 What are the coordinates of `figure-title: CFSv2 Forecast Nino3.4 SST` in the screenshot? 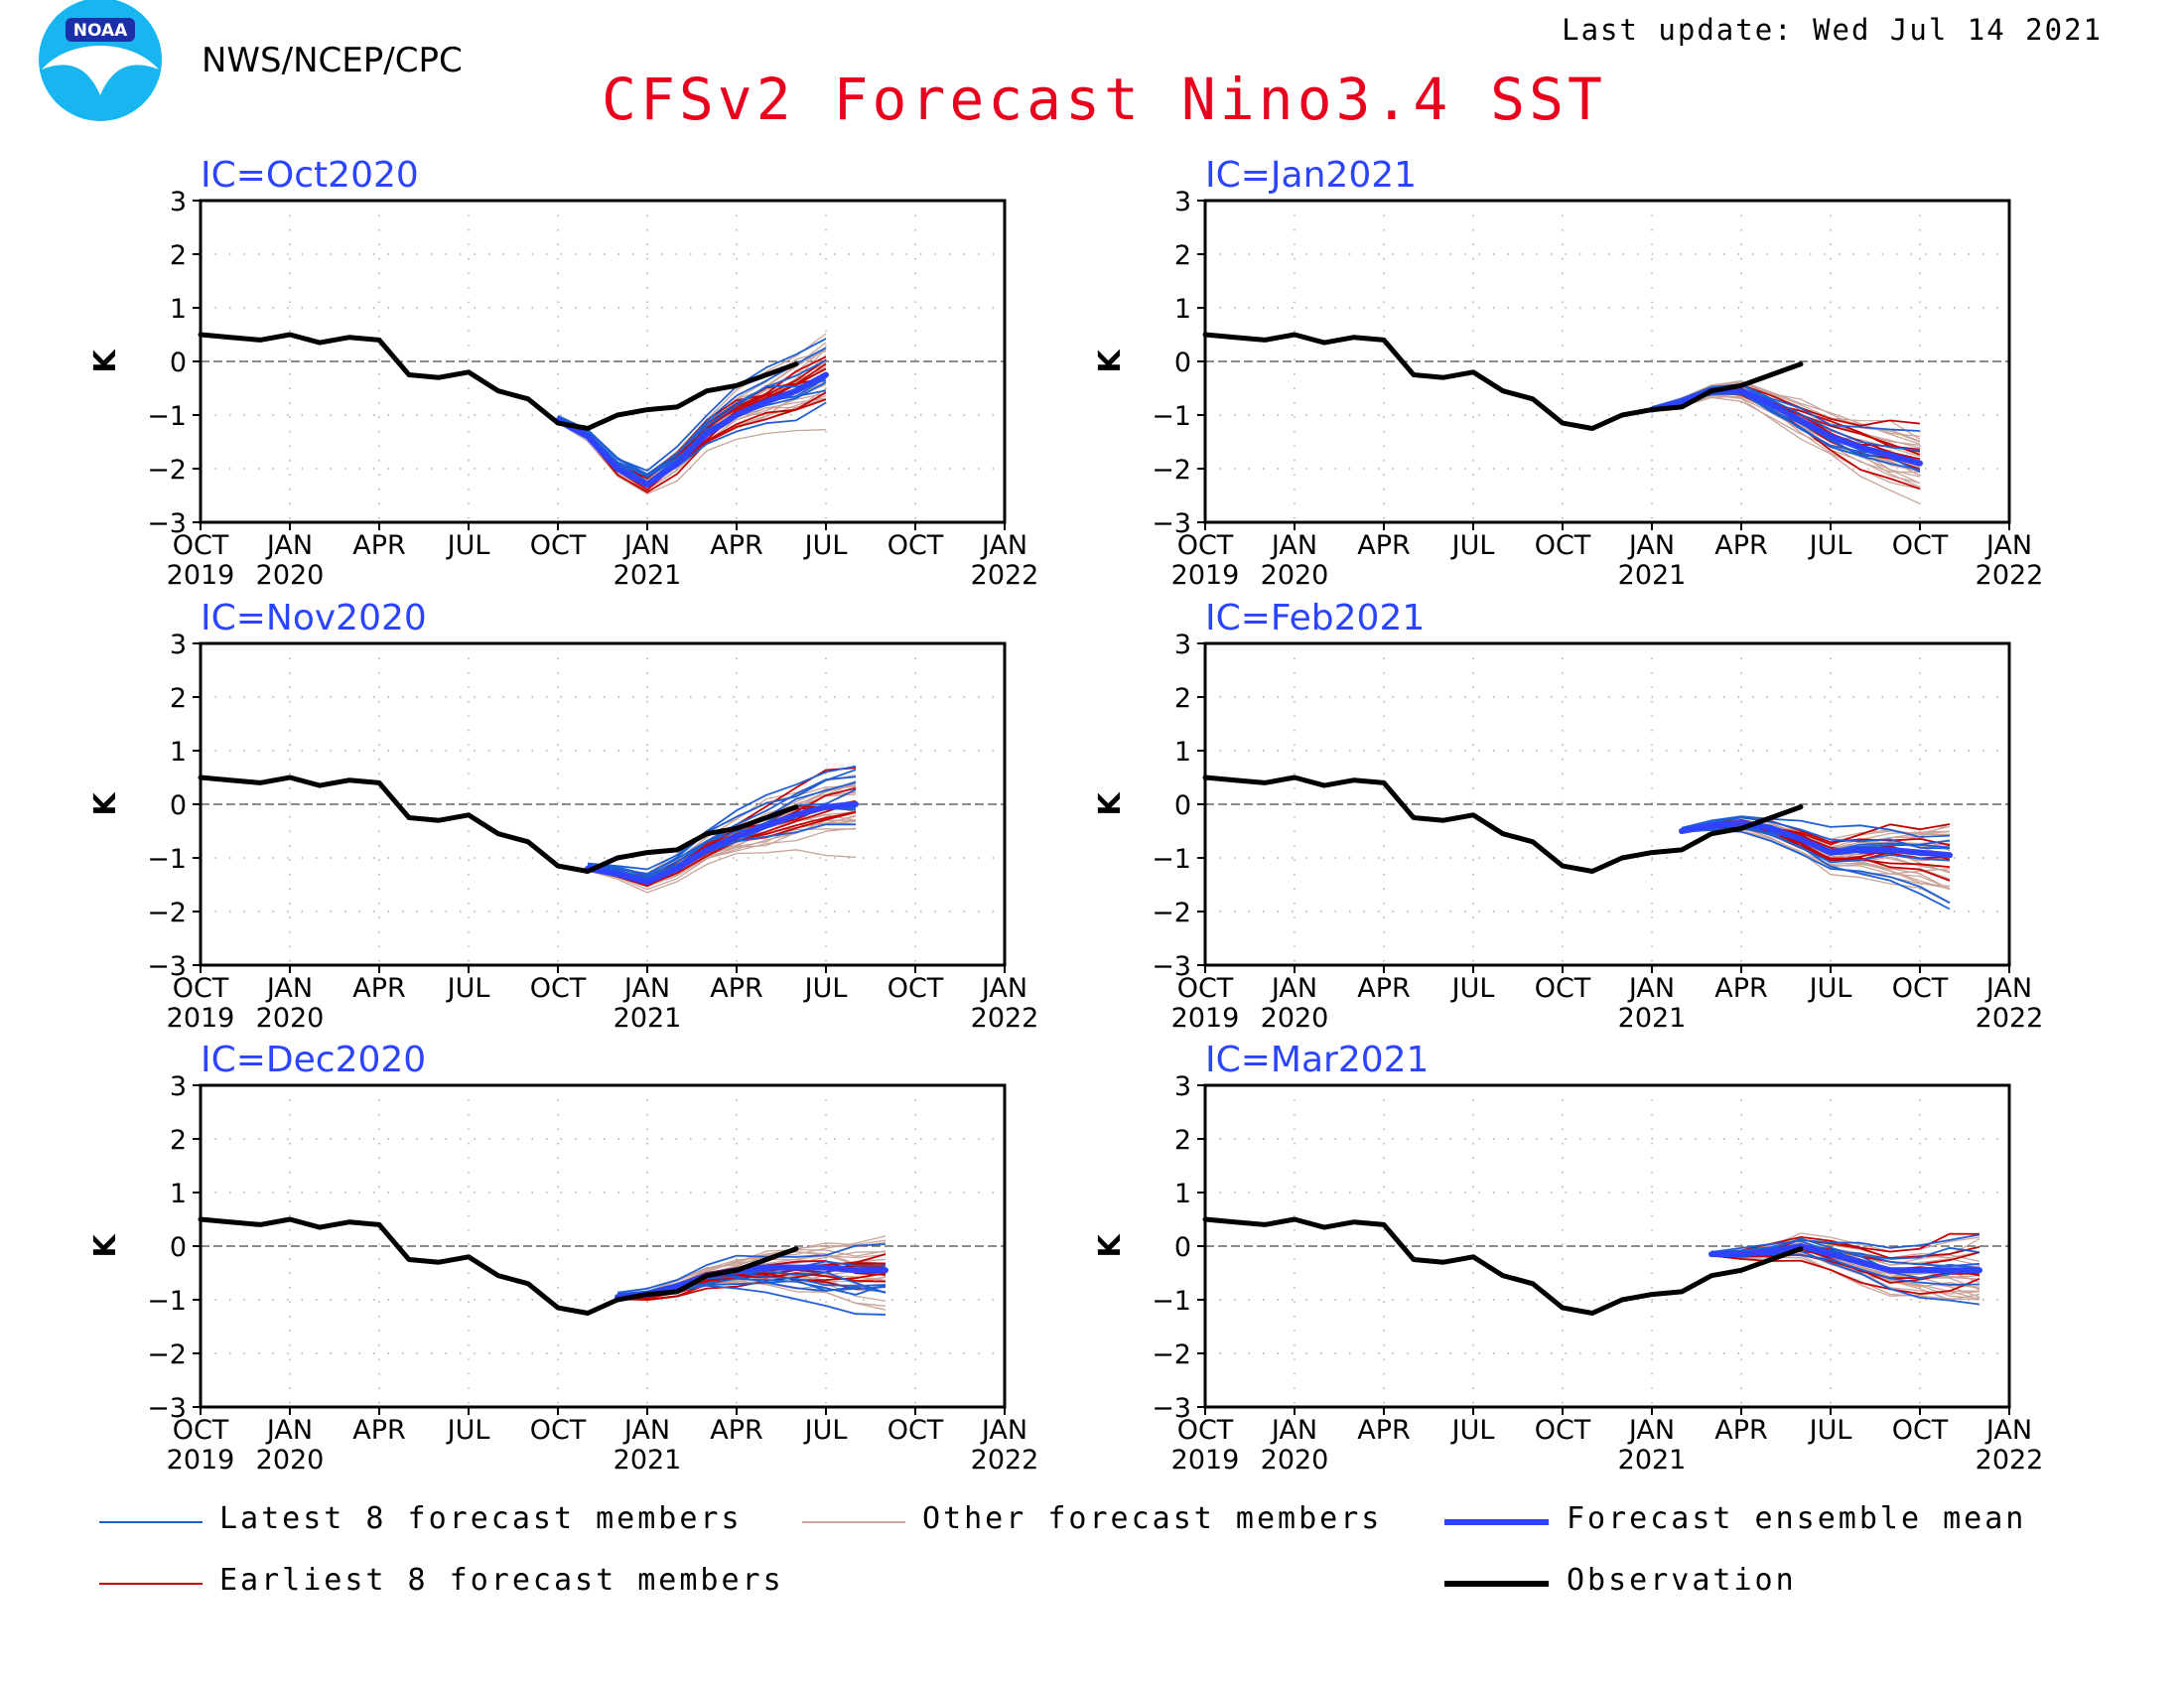 It's located at (1104, 99).